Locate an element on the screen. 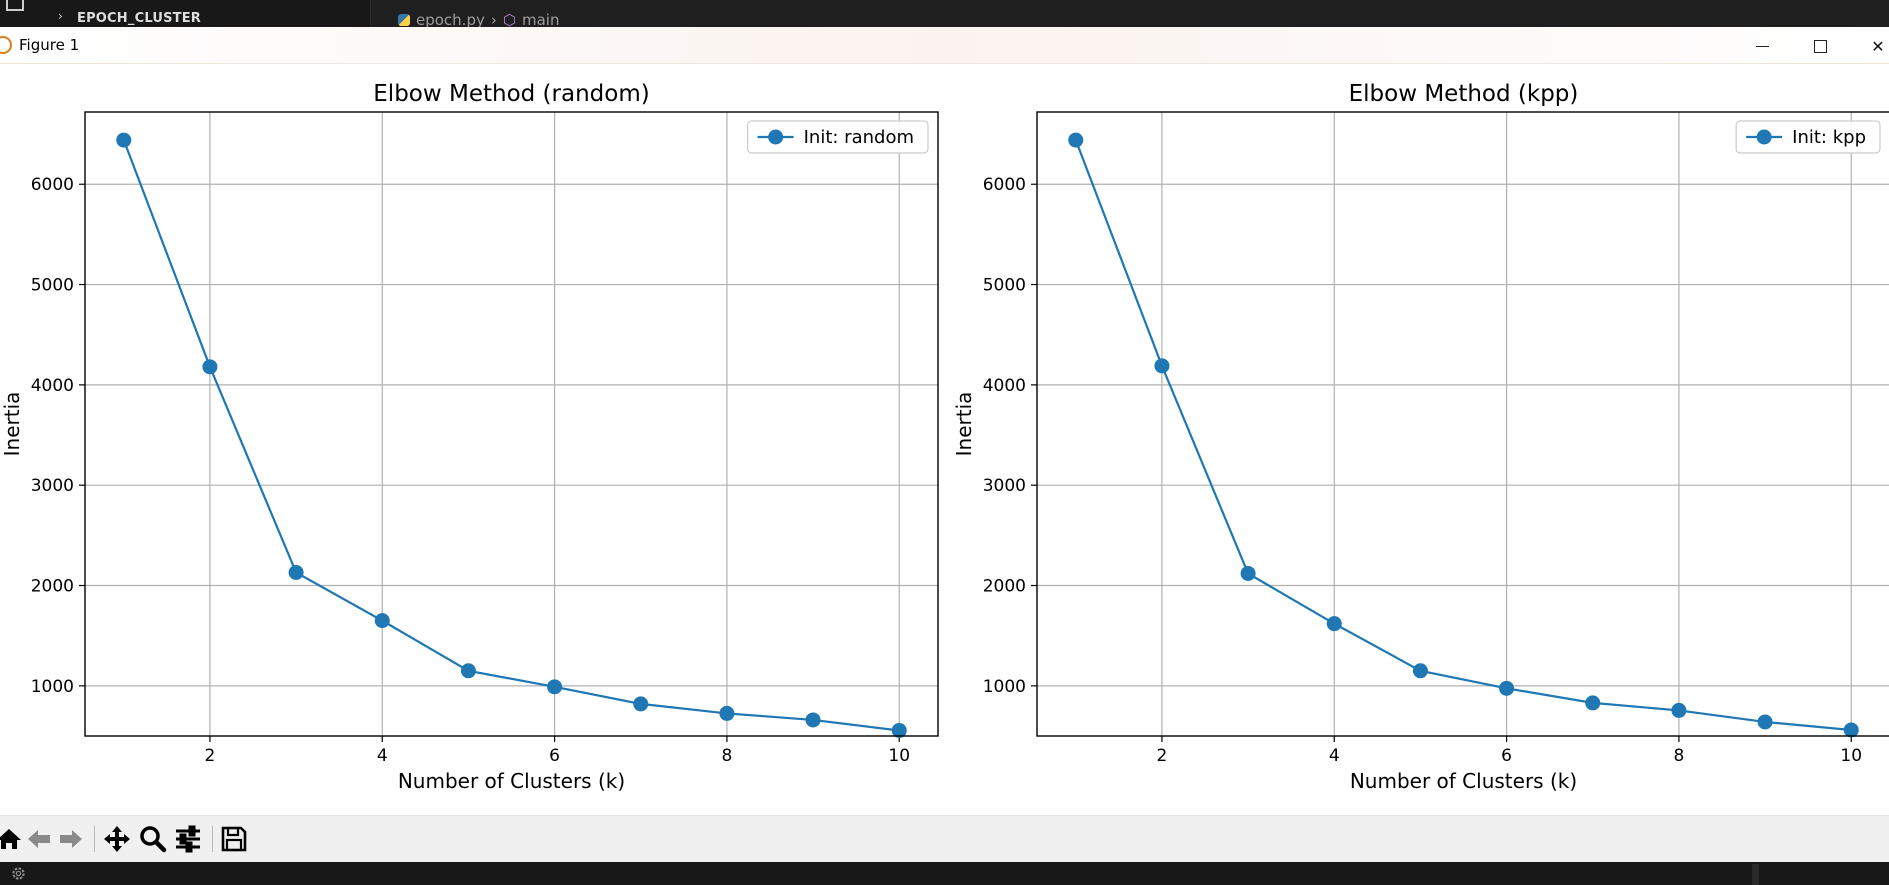 This screenshot has width=1889, height=885. breadcrumb: epoch.py › ⬡ main is located at coordinates (478, 20).